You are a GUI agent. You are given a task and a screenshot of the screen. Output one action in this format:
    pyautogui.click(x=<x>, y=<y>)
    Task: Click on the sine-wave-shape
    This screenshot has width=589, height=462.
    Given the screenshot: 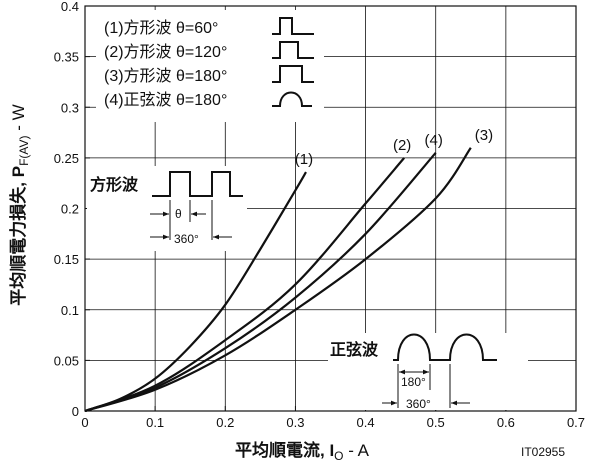 What is the action you would take?
    pyautogui.click(x=445, y=347)
    